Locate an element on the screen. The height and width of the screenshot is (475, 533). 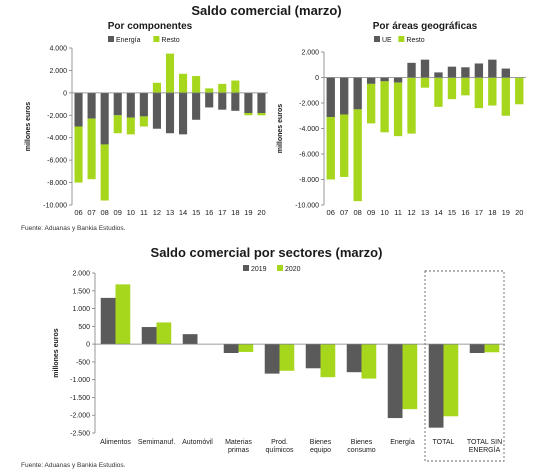
bar-componentes-energía-07 is located at coordinates (91, 105).